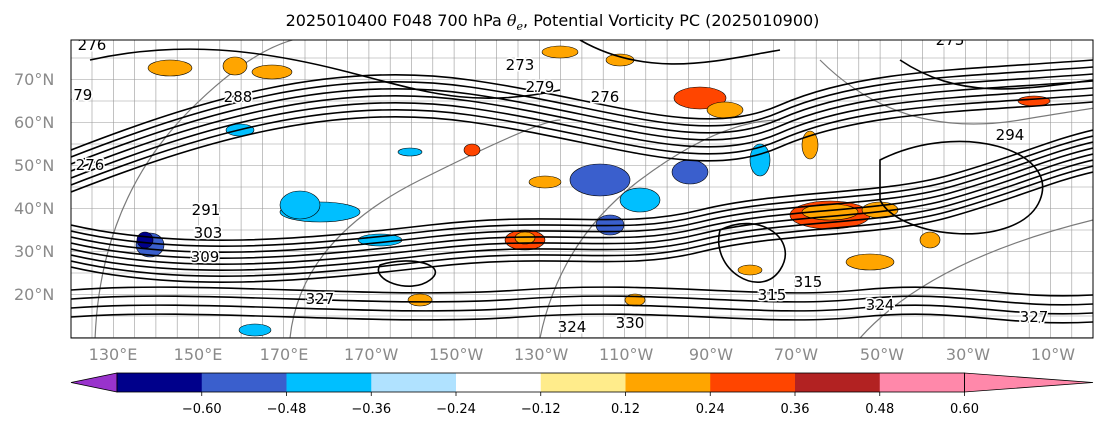 This screenshot has height=431, width=1105. Describe the element at coordinates (90, 165) in the screenshot. I see `contour-label: 276` at that location.